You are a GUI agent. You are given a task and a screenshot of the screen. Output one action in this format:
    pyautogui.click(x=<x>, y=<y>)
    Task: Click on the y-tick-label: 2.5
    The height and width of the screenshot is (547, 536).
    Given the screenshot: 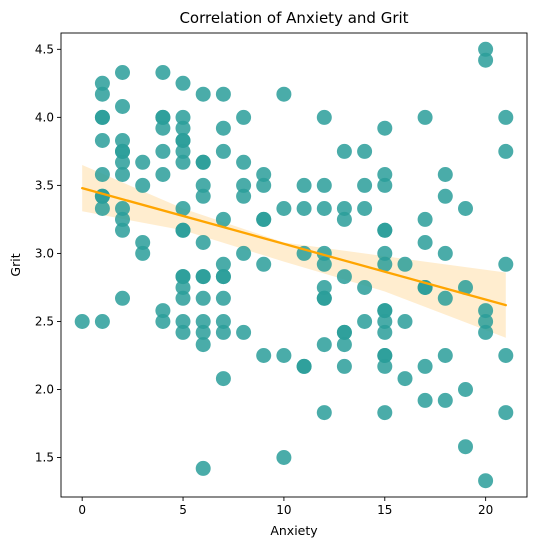 What is the action you would take?
    pyautogui.click(x=44, y=321)
    